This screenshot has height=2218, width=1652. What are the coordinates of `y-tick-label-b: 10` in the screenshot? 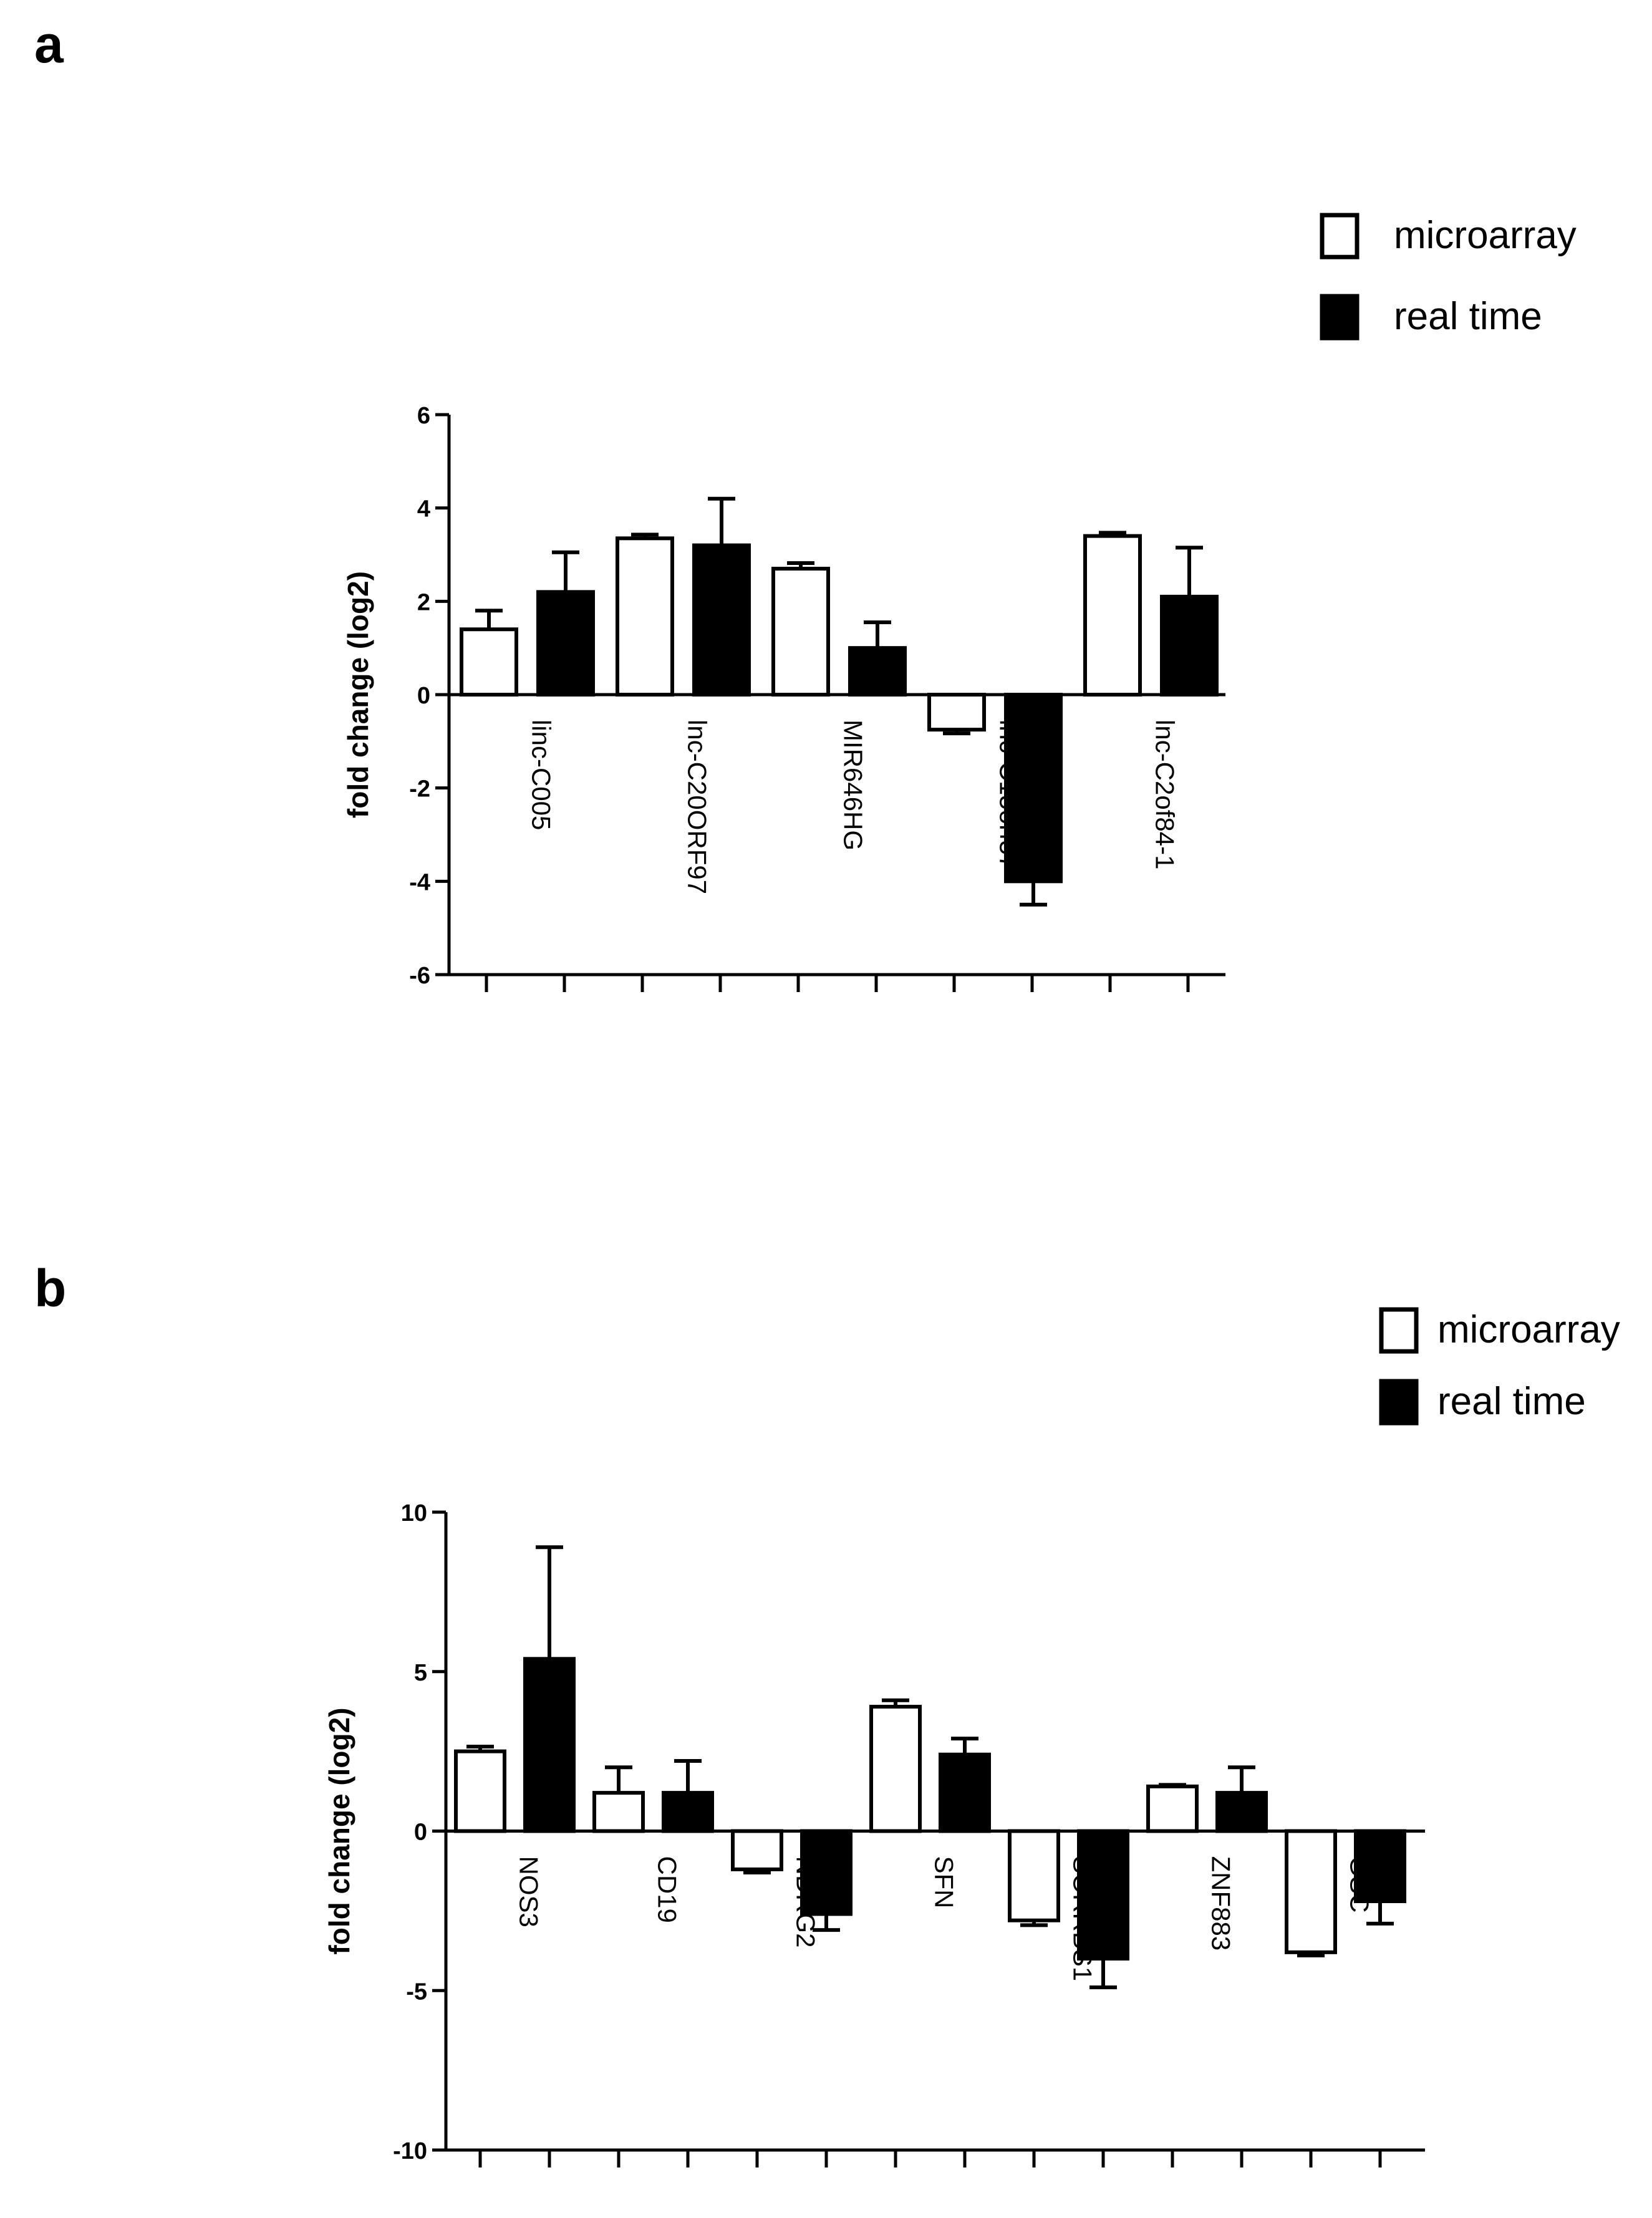 It's located at (414, 1513).